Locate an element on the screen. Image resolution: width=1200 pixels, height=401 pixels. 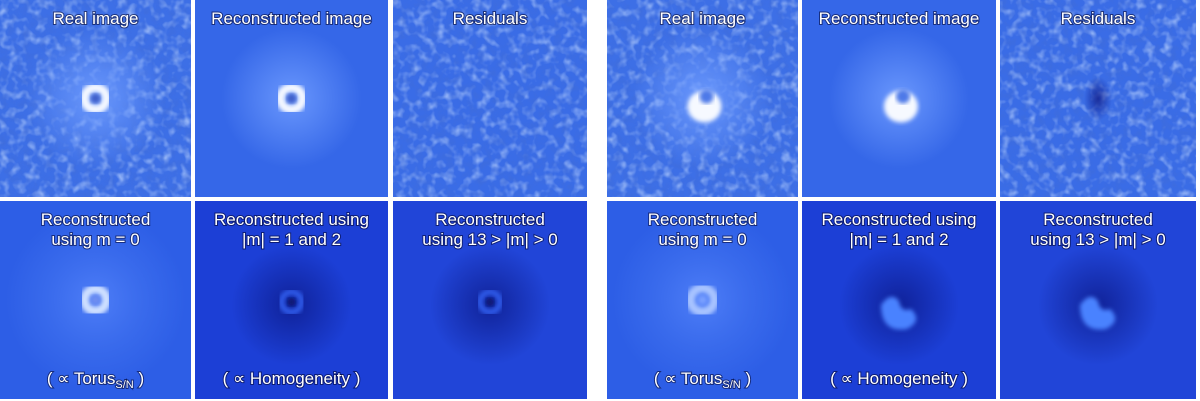
image-noise is located at coordinates (490, 98).